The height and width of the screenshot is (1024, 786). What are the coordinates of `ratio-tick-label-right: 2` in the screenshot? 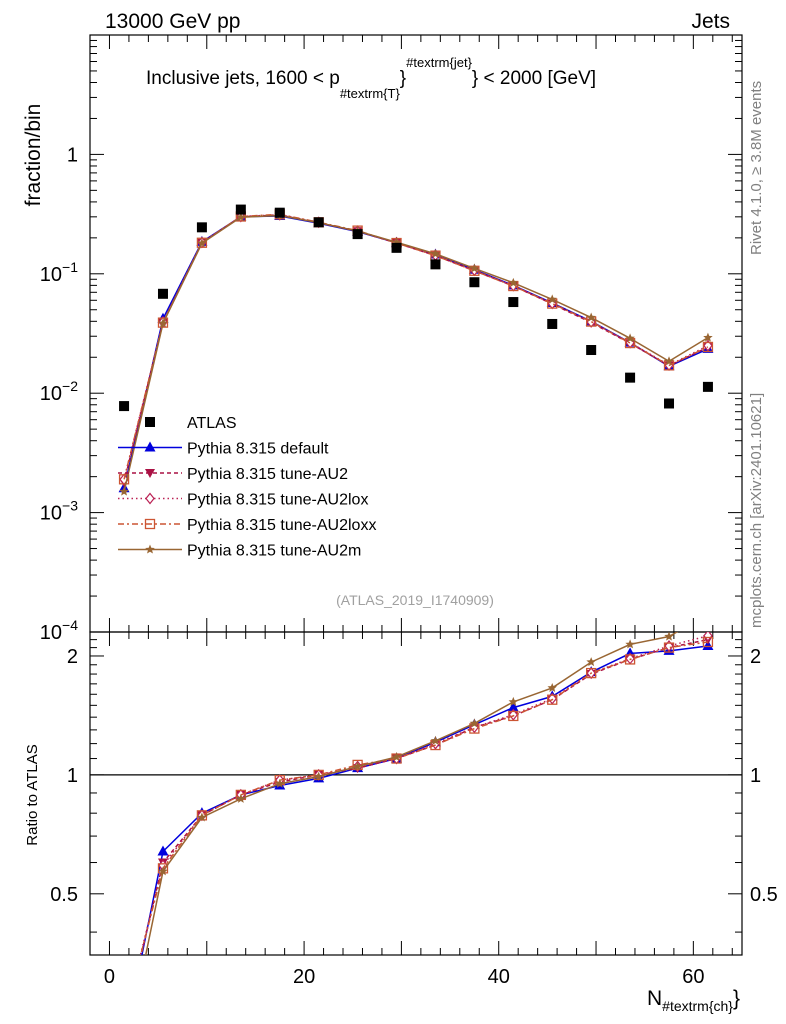 It's located at (755, 657).